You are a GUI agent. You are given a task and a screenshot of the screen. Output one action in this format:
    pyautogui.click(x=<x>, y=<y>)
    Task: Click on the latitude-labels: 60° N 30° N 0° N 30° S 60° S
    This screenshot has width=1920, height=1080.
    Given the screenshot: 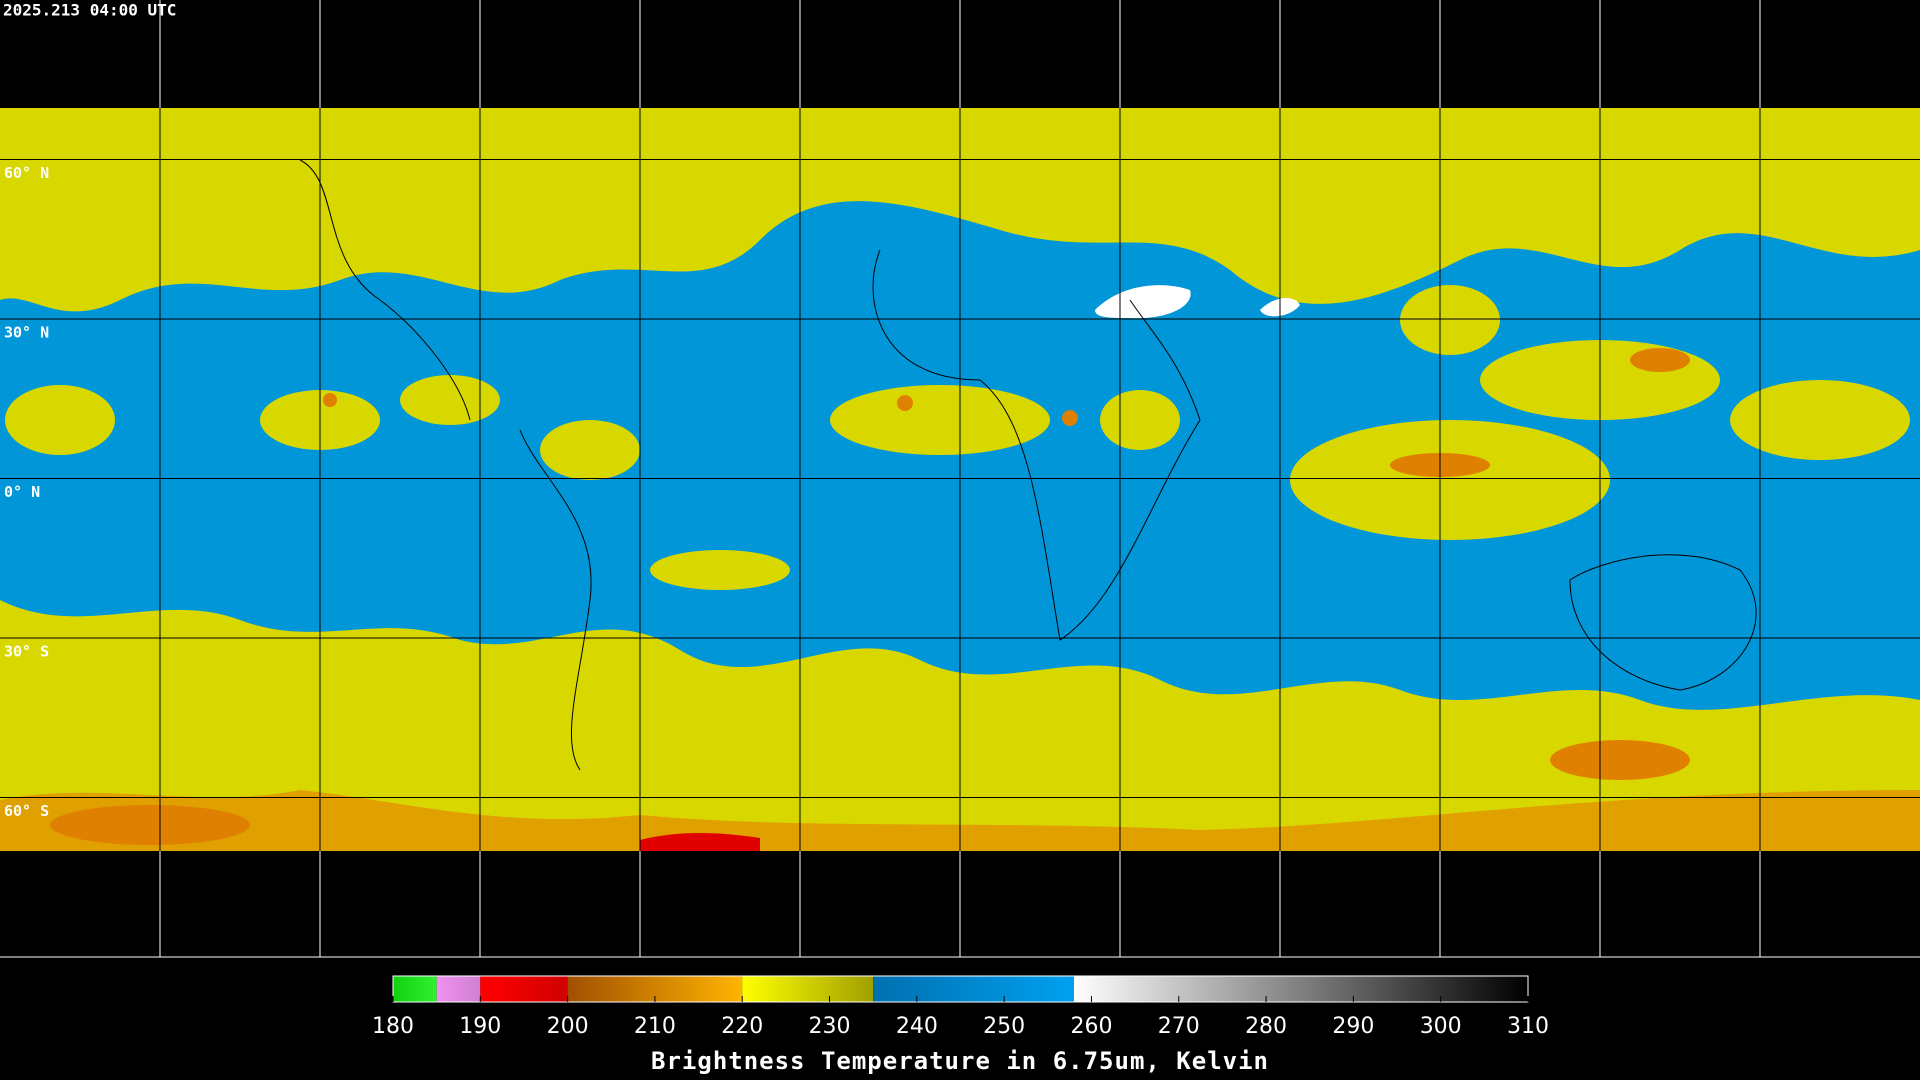 What is the action you would take?
    pyautogui.click(x=26, y=492)
    